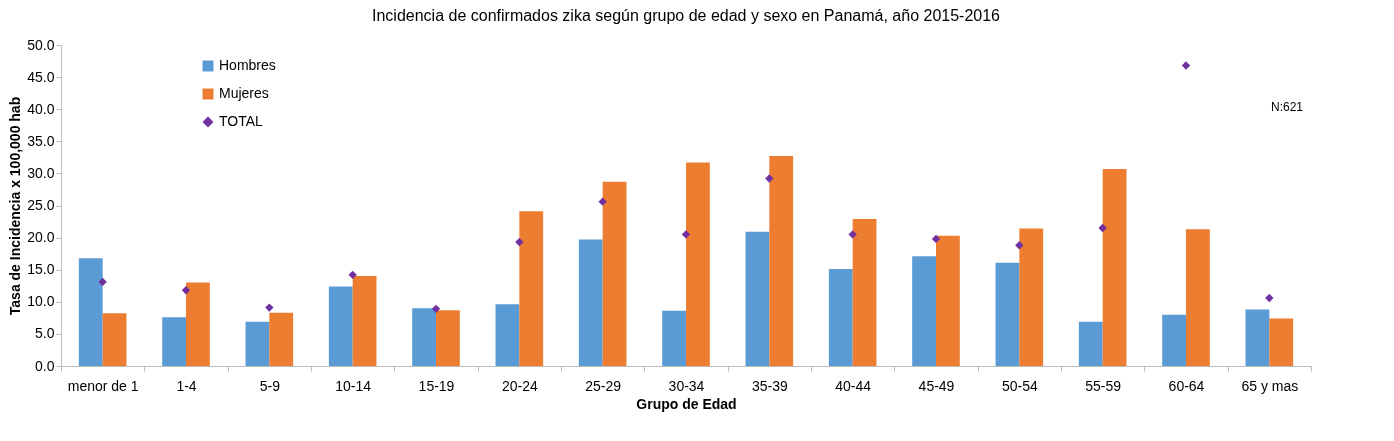 The image size is (1394, 441). I want to click on x-tick-label: 55-59, so click(1103, 385).